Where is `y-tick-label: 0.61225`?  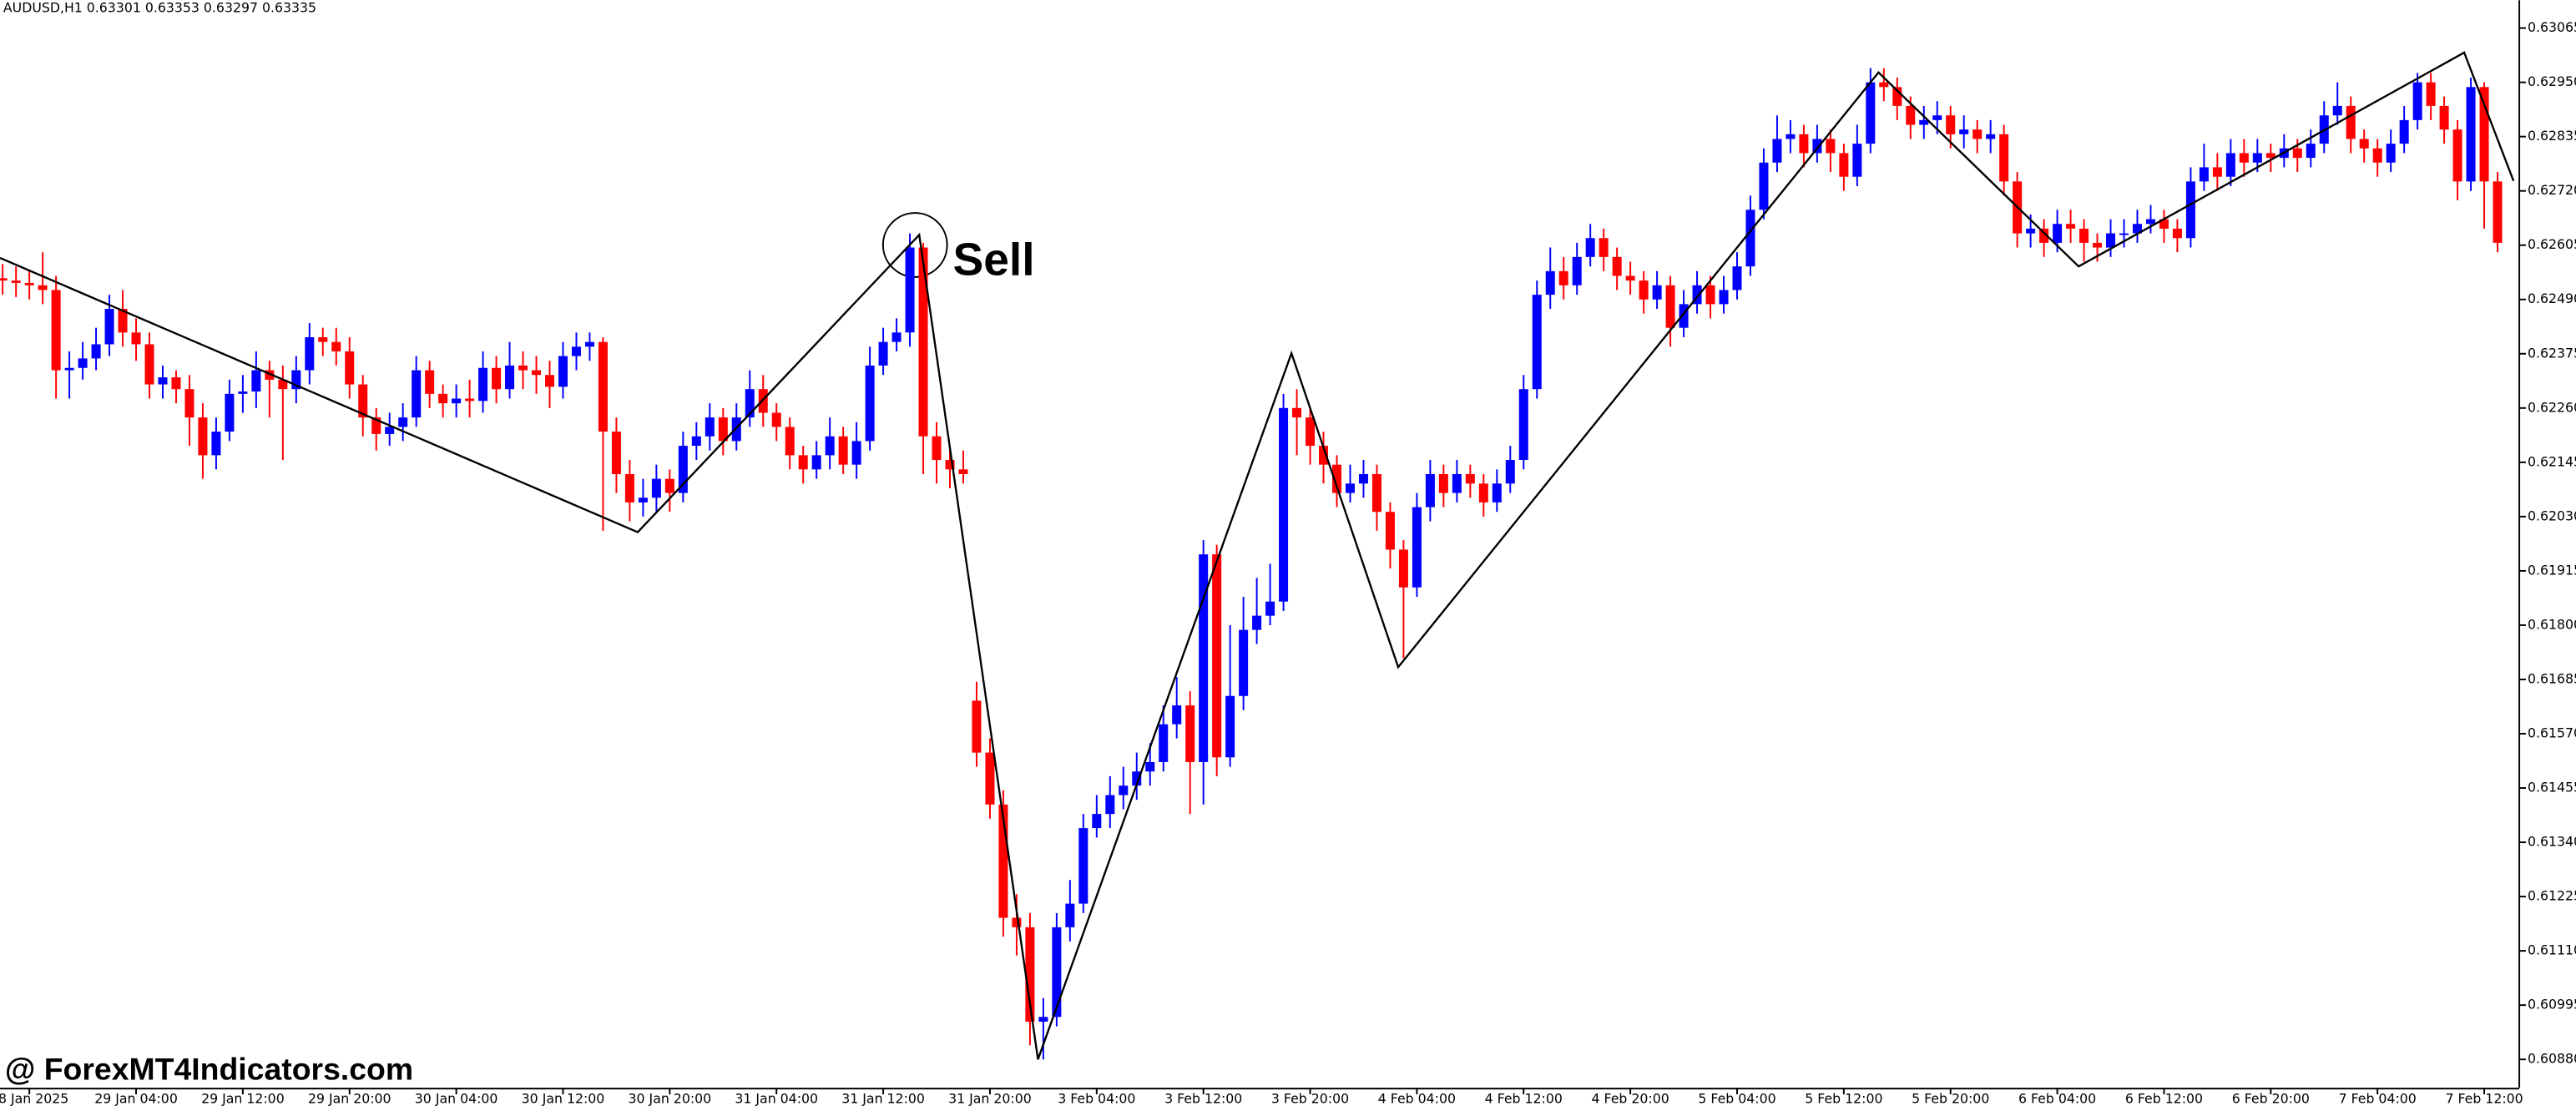
y-tick-label: 0.61225 is located at coordinates (2552, 896).